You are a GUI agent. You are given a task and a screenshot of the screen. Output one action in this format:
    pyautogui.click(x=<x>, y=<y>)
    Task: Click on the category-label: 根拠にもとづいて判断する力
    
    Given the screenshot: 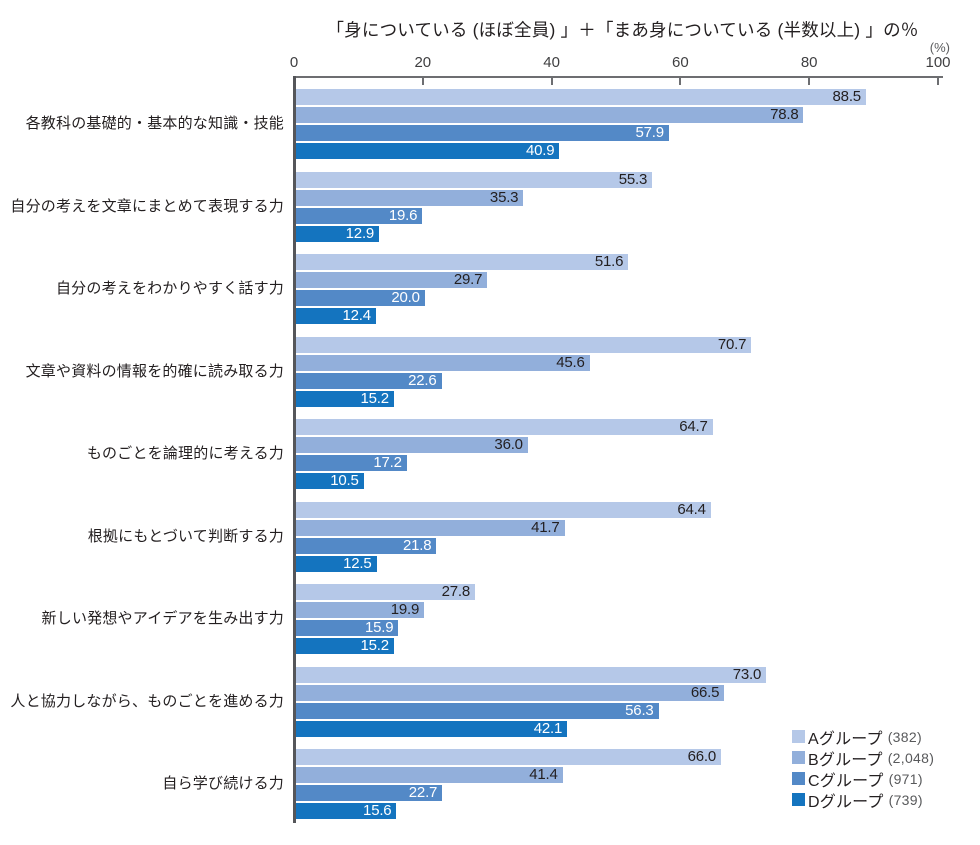 What is the action you would take?
    pyautogui.click(x=185, y=536)
    